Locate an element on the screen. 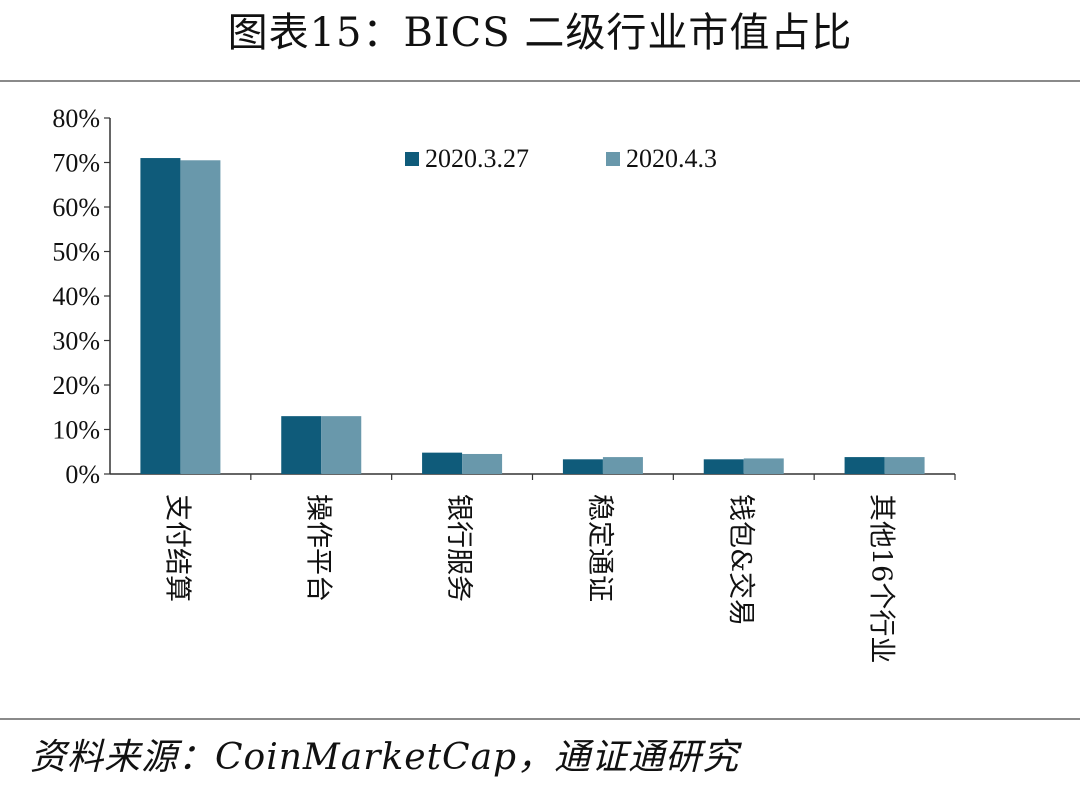 The image size is (1080, 791). y-tick-label: 10% is located at coordinates (76, 430).